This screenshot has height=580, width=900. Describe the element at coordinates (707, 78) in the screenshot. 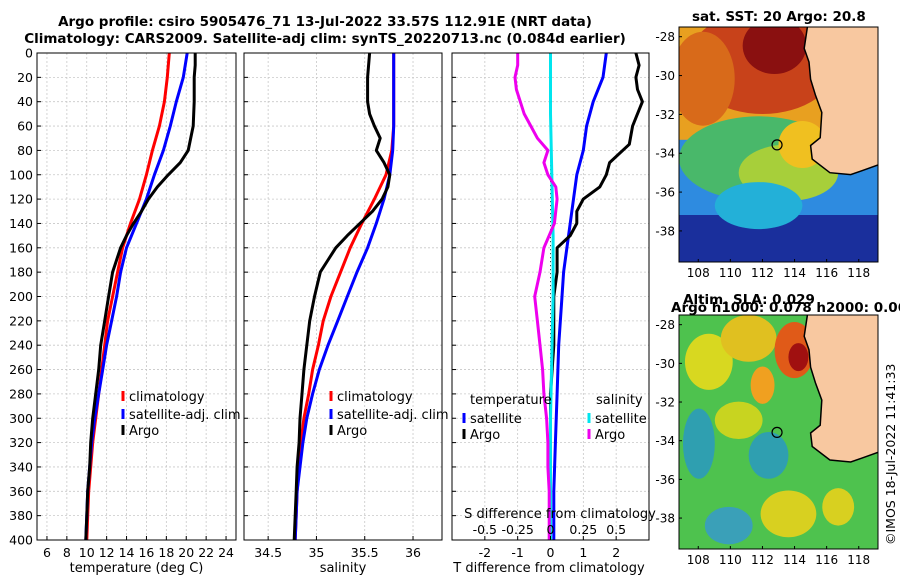

I see `sst-hot-west` at that location.